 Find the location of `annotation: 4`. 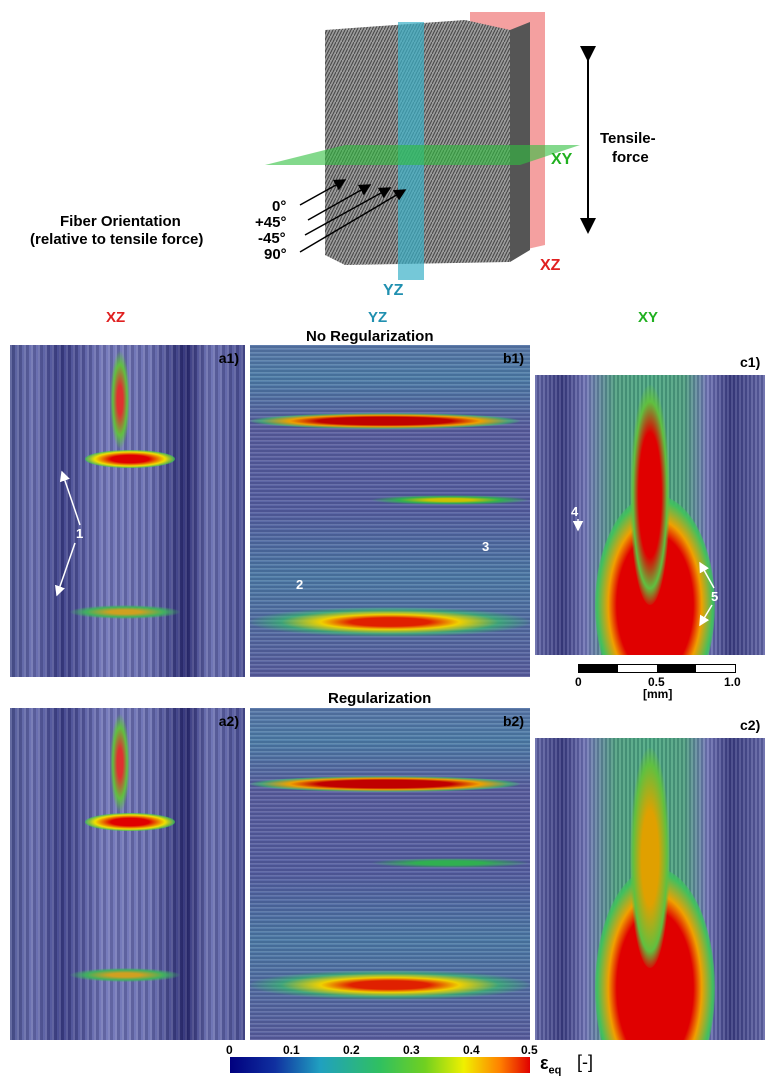

annotation: 4 is located at coordinates (575, 511).